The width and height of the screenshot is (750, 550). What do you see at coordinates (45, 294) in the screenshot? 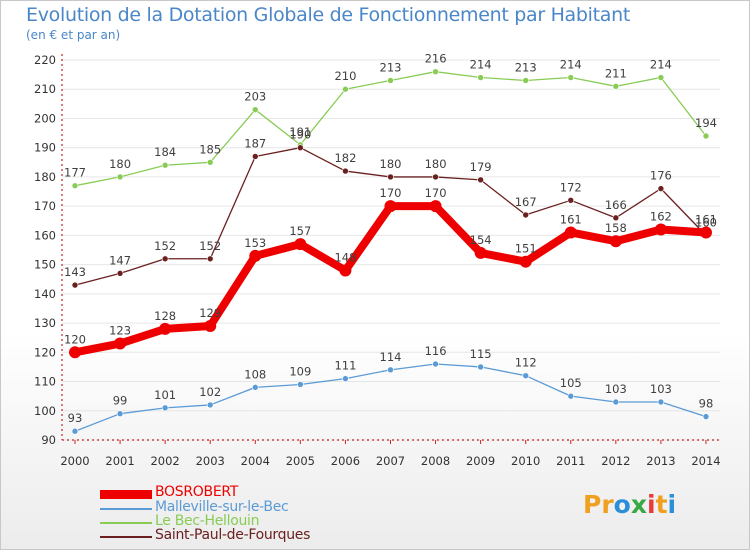
I see `y-tick-label: 140` at bounding box center [45, 294].